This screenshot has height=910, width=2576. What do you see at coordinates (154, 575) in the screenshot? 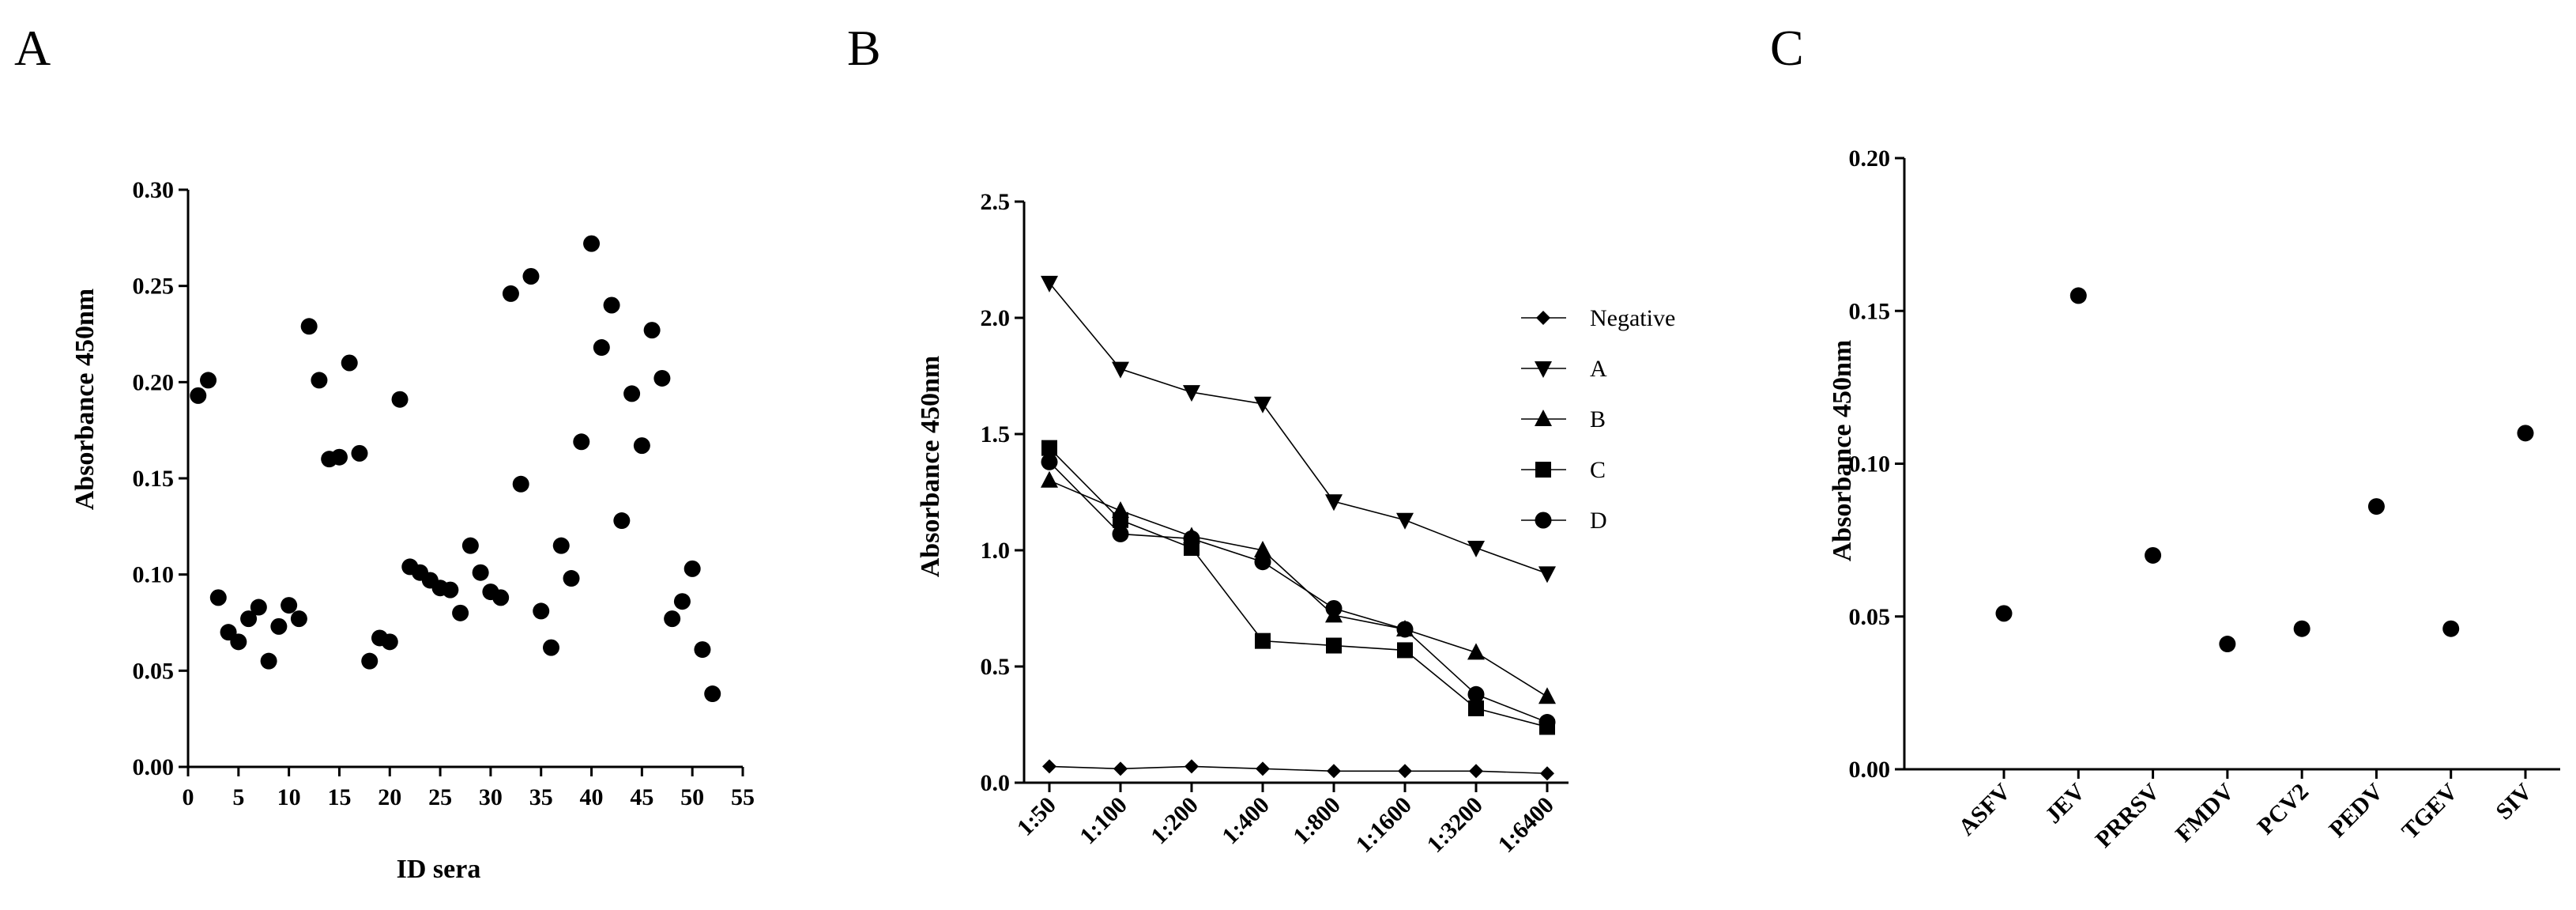
I see `panel-a-y-tick-label: 0.10` at bounding box center [154, 575].